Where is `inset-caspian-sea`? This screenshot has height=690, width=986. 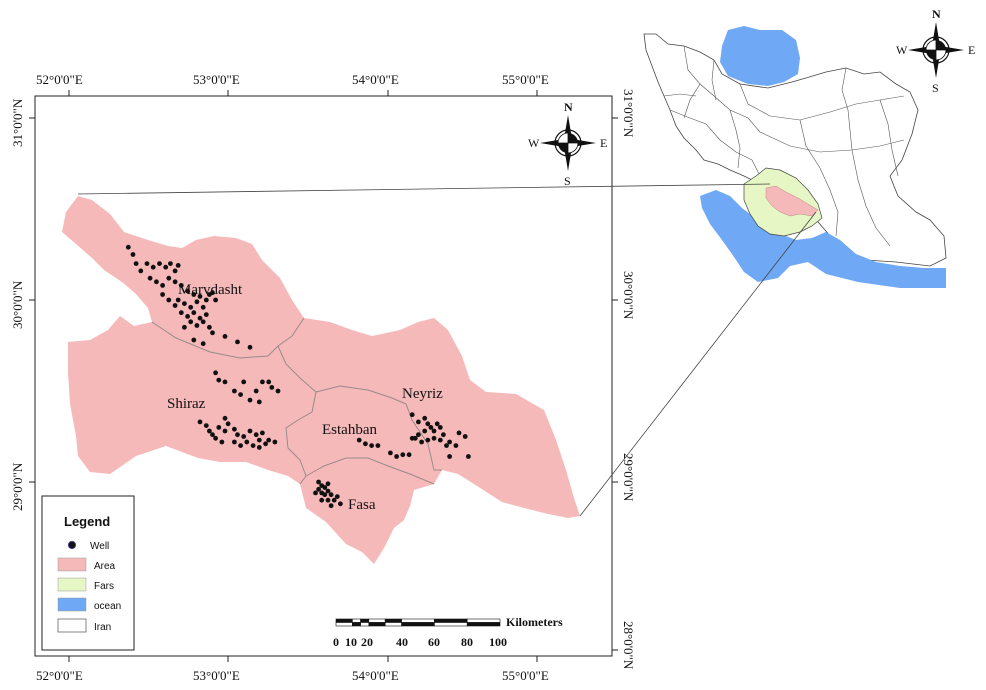
inset-caspian-sea is located at coordinates (760, 56).